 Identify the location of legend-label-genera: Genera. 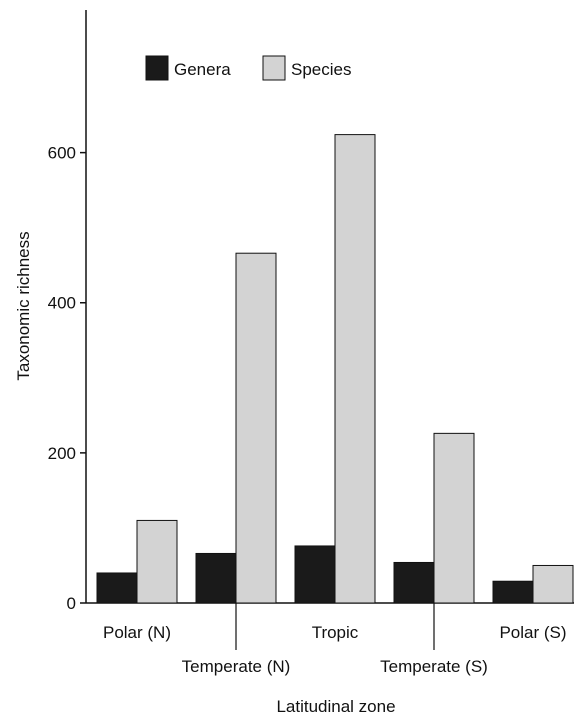
(202, 69).